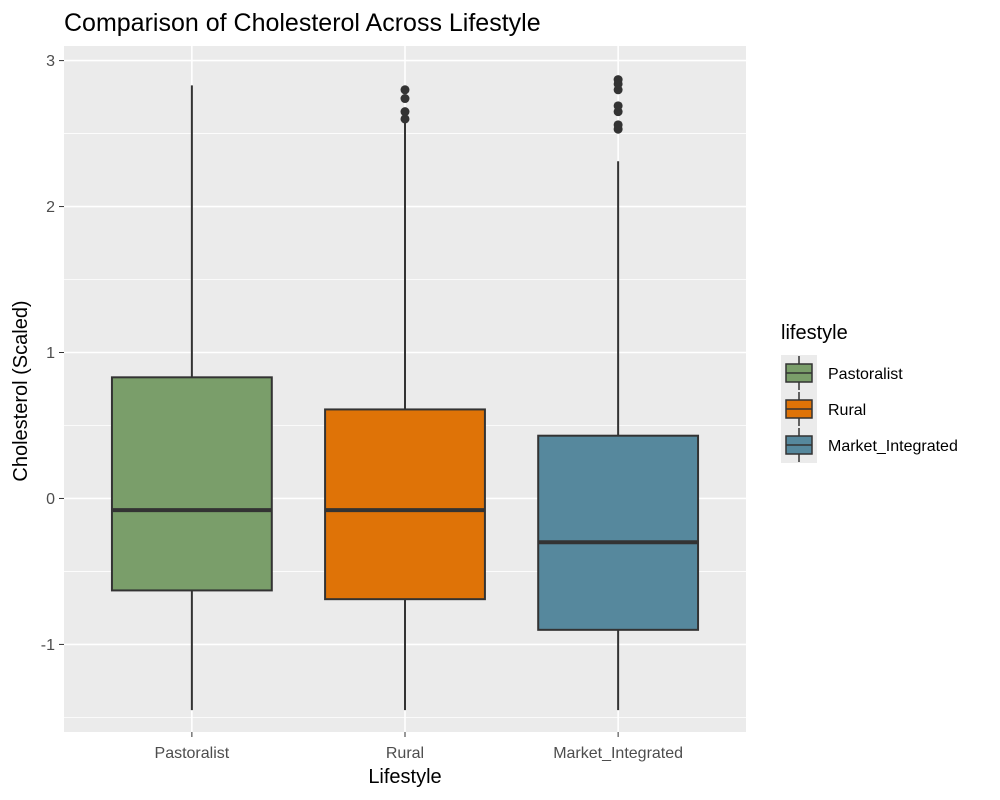 The height and width of the screenshot is (800, 1000). Describe the element at coordinates (192, 753) in the screenshot. I see `x-tick-label: Pastoralist` at that location.